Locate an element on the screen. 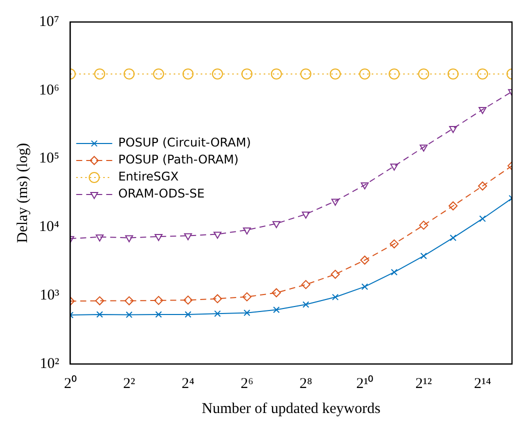  y-axis-title: Delay (ms) (log) is located at coordinates (22, 193).